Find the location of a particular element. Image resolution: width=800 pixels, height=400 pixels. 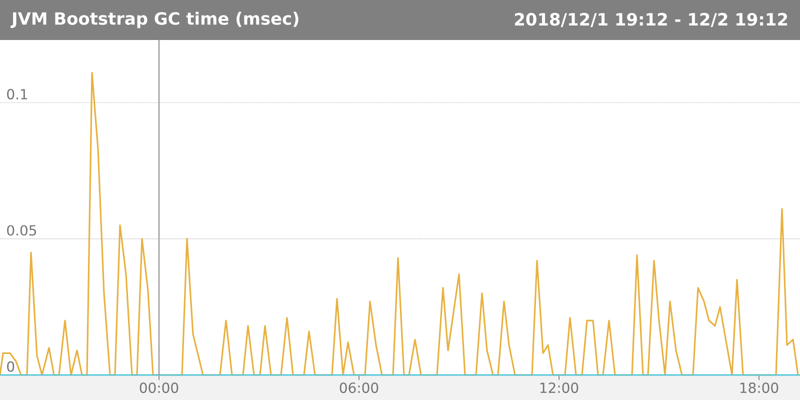

chart-subtitle: 2018/12/1 19:12 - 12/2 19:12 is located at coordinates (651, 20).